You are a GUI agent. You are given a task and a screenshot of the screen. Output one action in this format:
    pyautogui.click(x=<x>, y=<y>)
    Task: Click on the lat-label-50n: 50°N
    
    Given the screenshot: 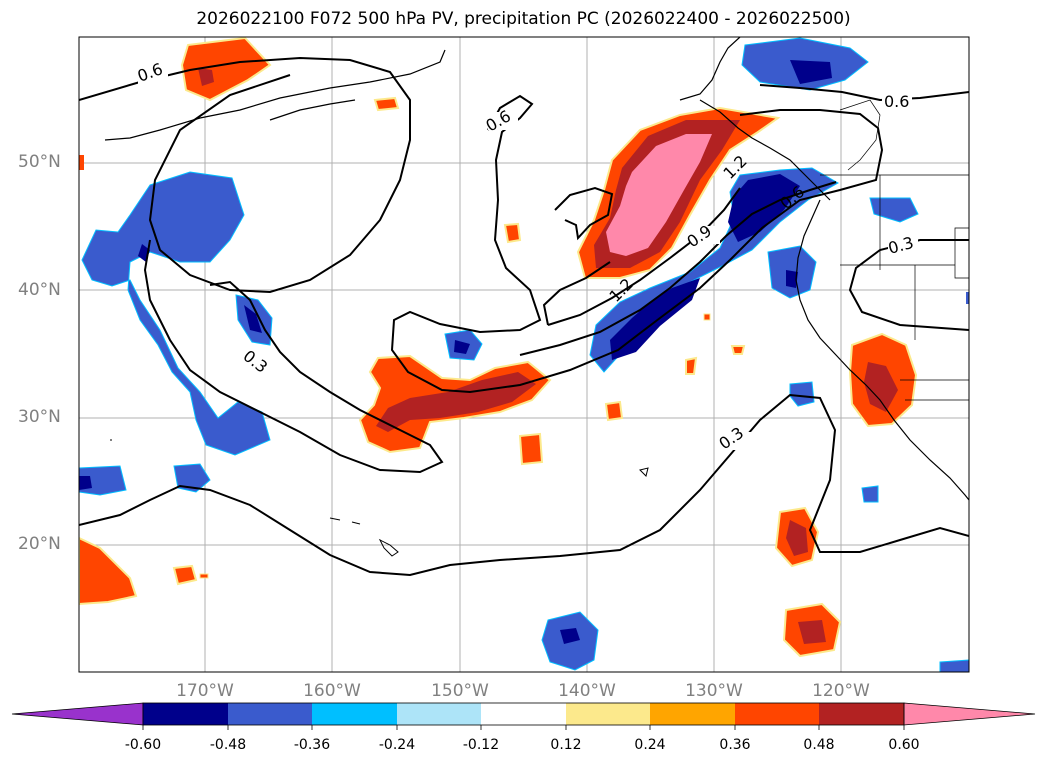 What is the action you would take?
    pyautogui.click(x=39, y=162)
    